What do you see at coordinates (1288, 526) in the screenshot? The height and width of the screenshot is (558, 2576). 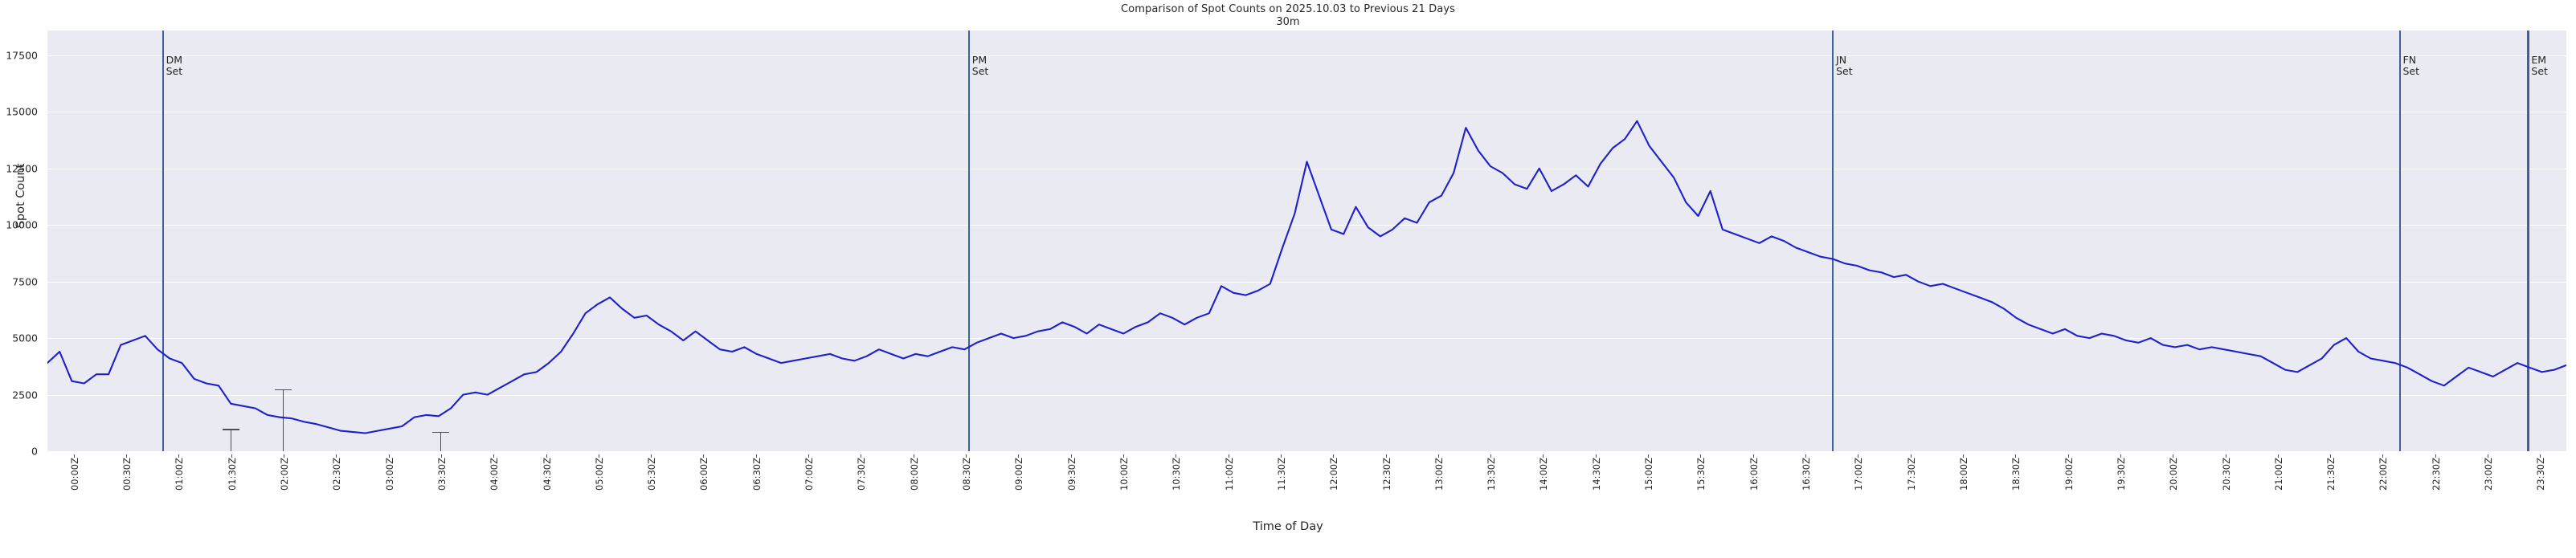 I see `x-axis-title: Time of Day` at bounding box center [1288, 526].